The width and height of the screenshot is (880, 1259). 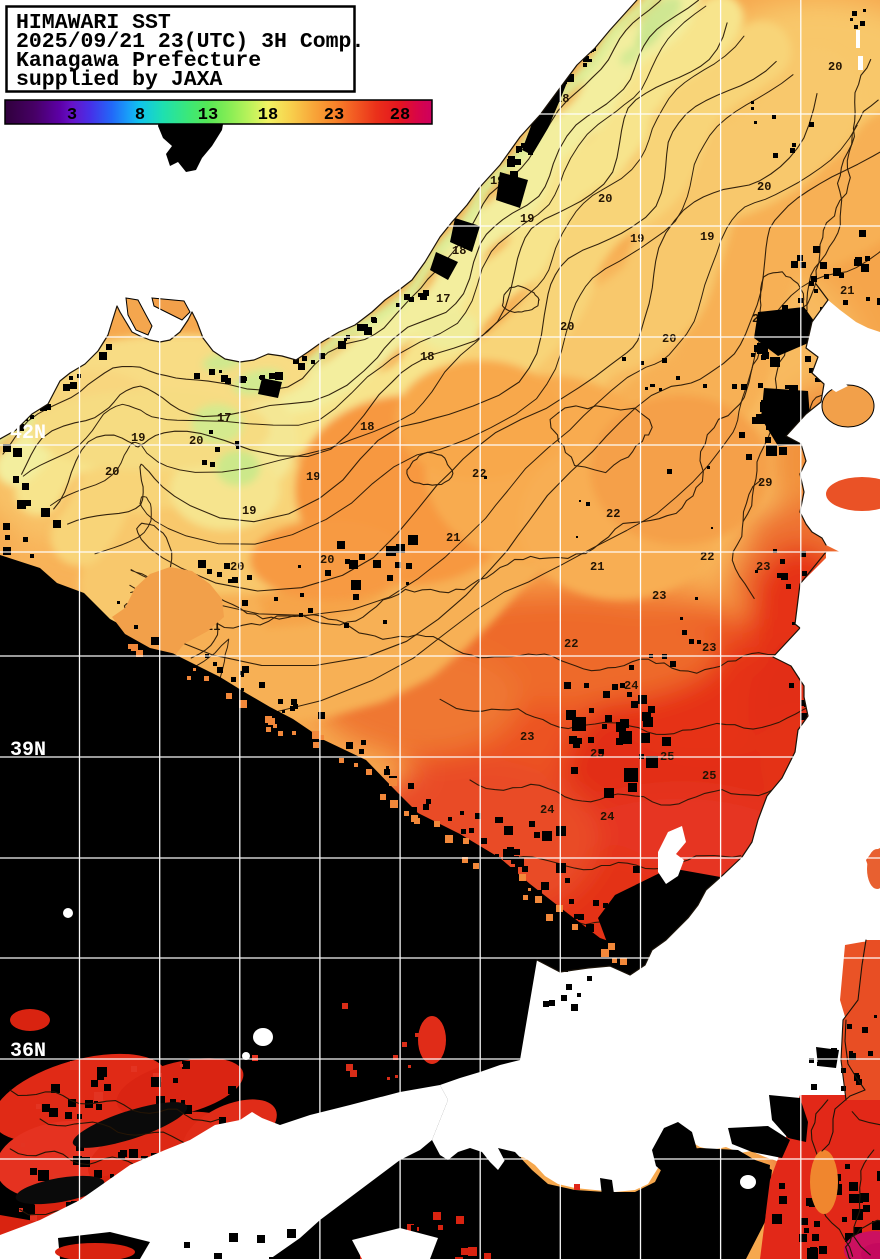 What do you see at coordinates (709, 776) in the screenshot?
I see `svg-text: 25` at bounding box center [709, 776].